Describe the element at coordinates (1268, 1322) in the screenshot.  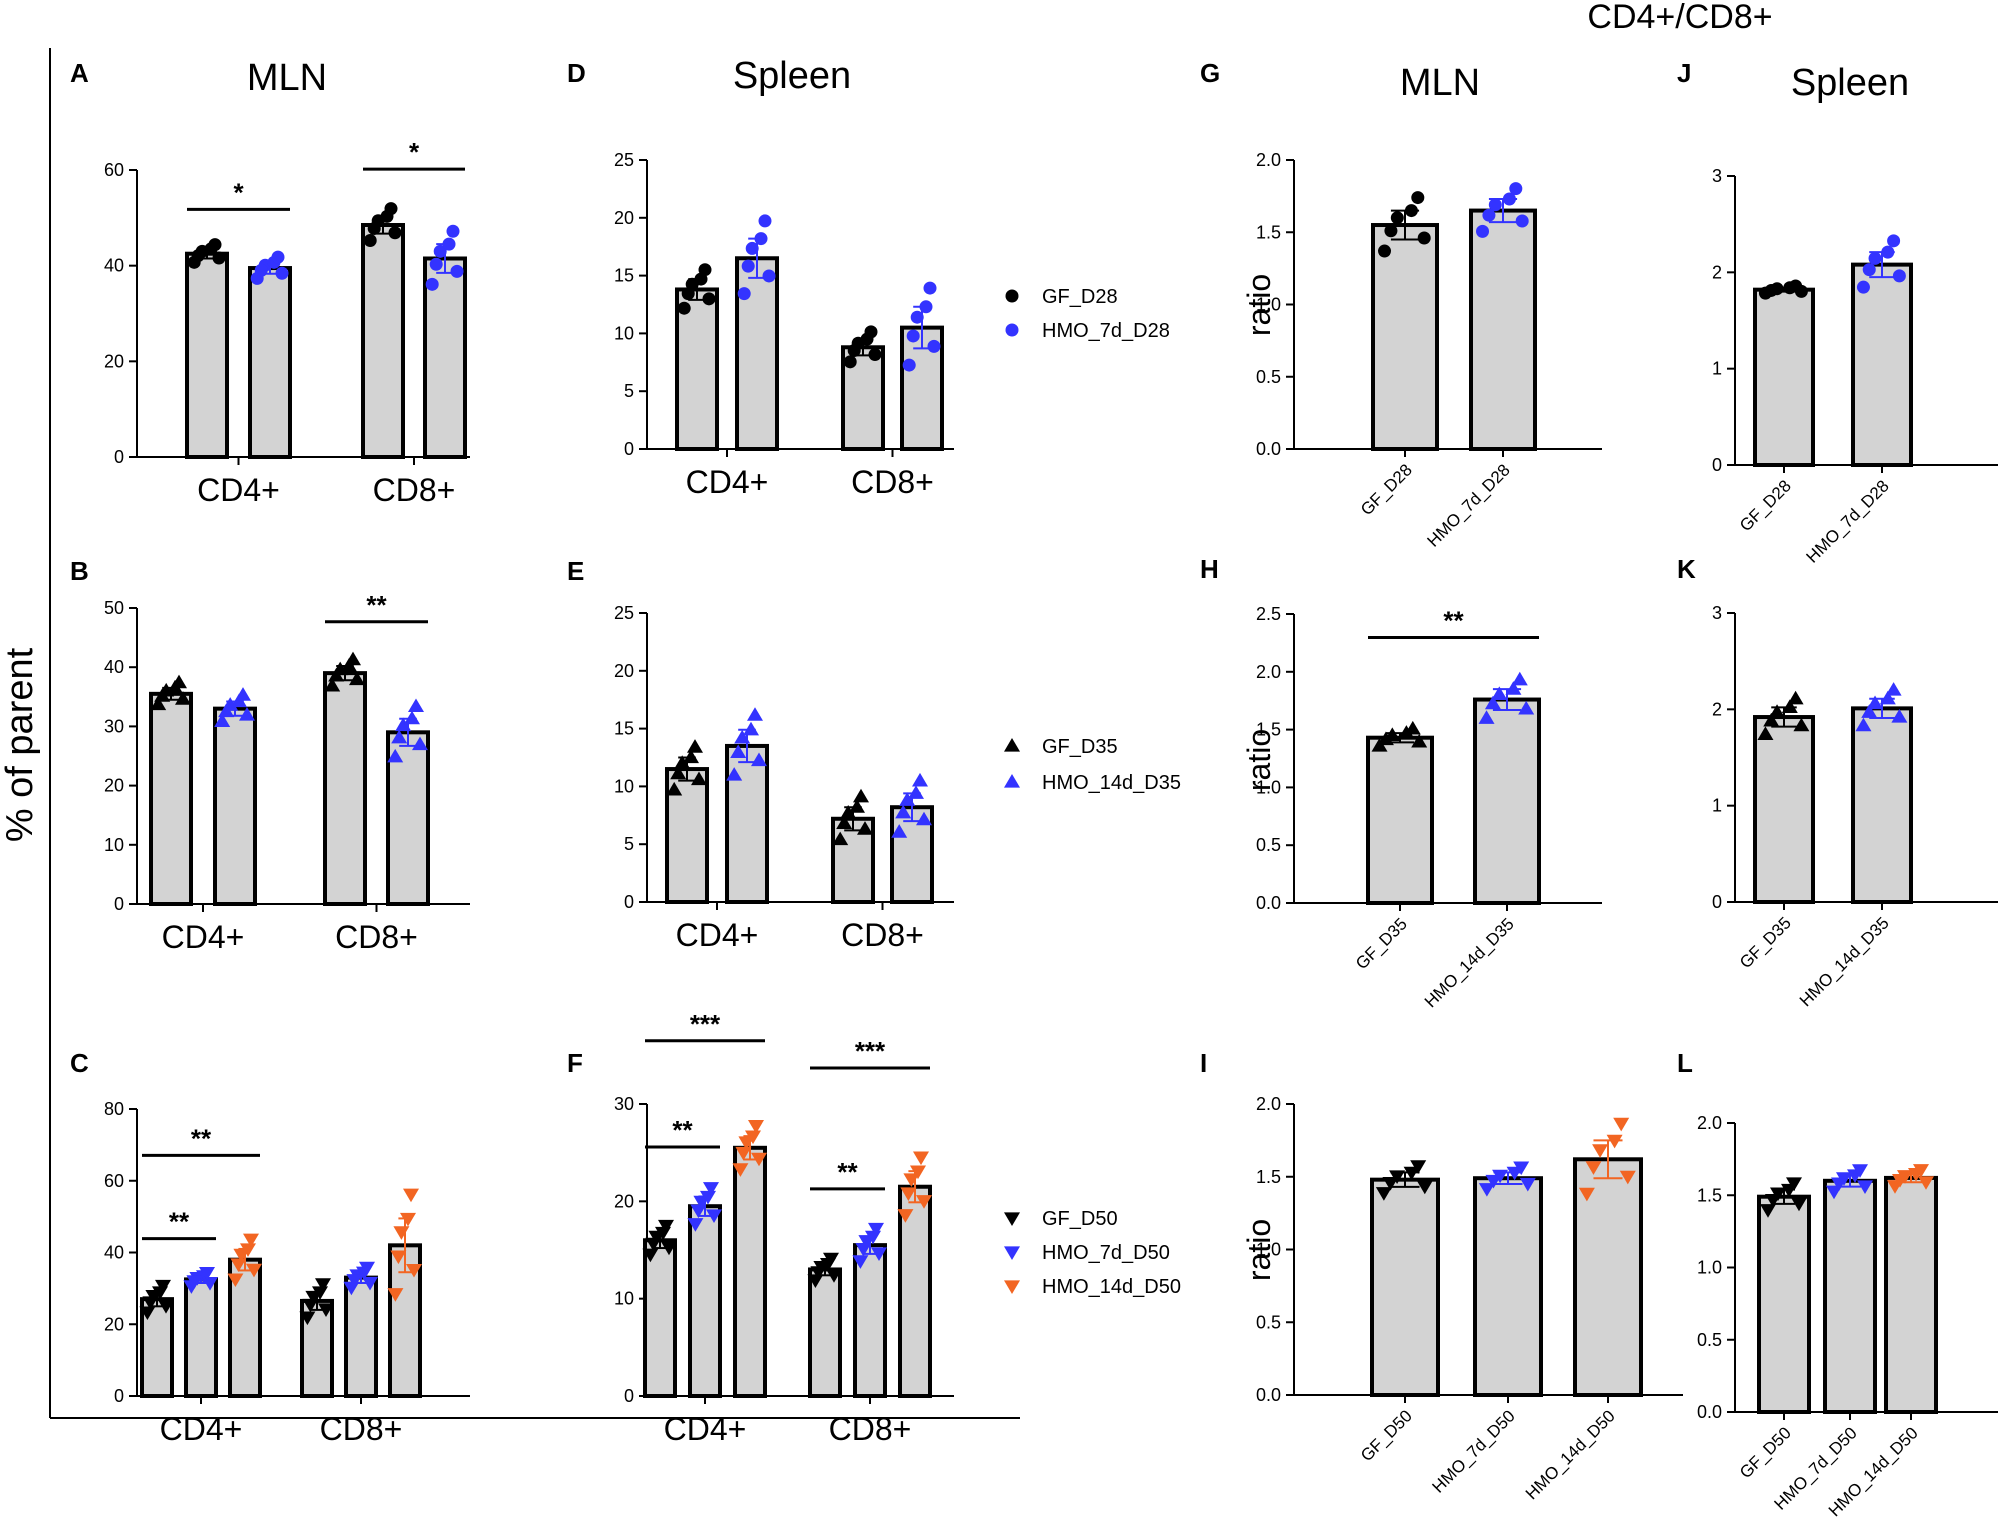
I see `y-tick-label: 0.5` at that location.